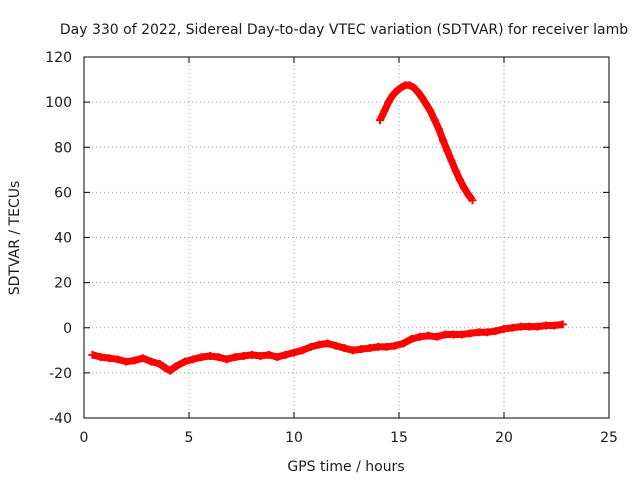  What do you see at coordinates (15, 238) in the screenshot?
I see `y-axis-label: SDTVAR / TECUs` at bounding box center [15, 238].